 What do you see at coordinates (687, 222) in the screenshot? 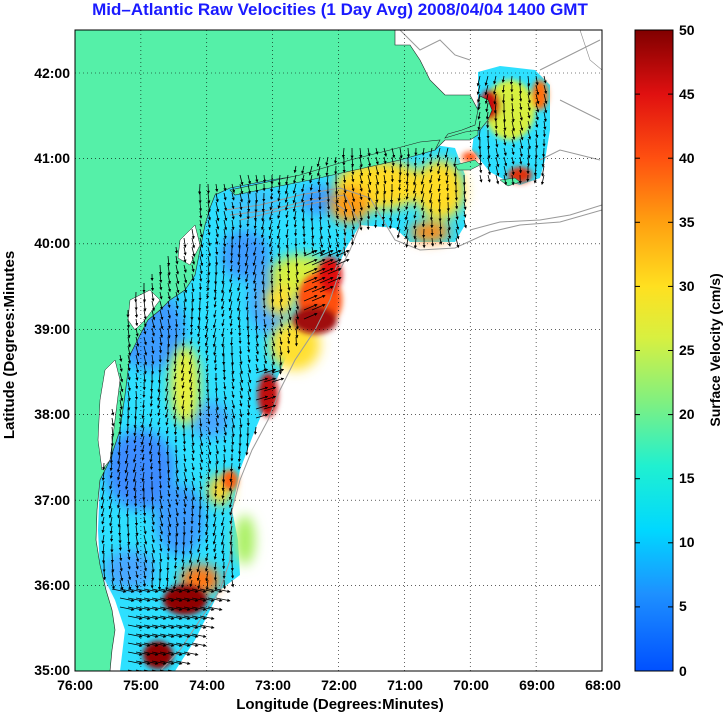
I see `colorbar-tick-label: 35` at bounding box center [687, 222].